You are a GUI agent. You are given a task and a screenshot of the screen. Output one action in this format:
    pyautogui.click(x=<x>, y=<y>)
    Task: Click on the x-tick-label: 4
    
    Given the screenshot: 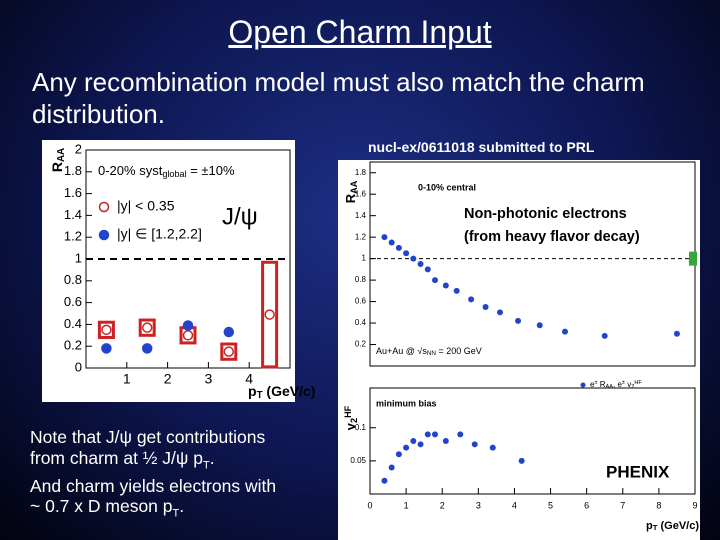 What is the action you would take?
    pyautogui.click(x=249, y=379)
    